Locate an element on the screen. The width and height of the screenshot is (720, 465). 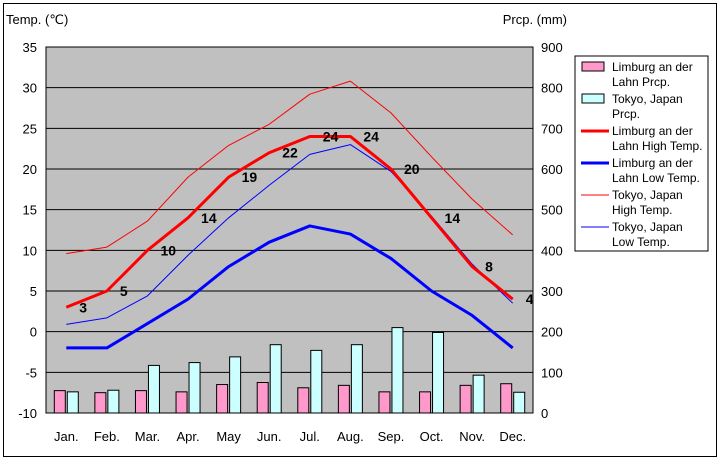
y-tick-right: 100 is located at coordinates (552, 372).